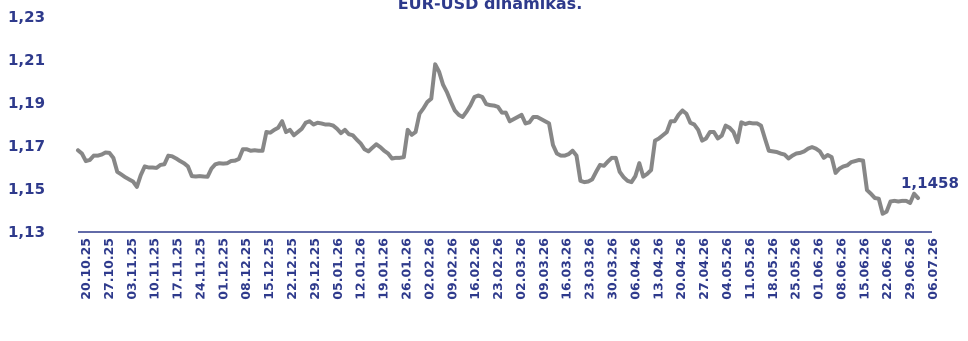 The width and height of the screenshot is (968, 341). I want to click on x-tick-label: 15.06.26, so click(863, 269).